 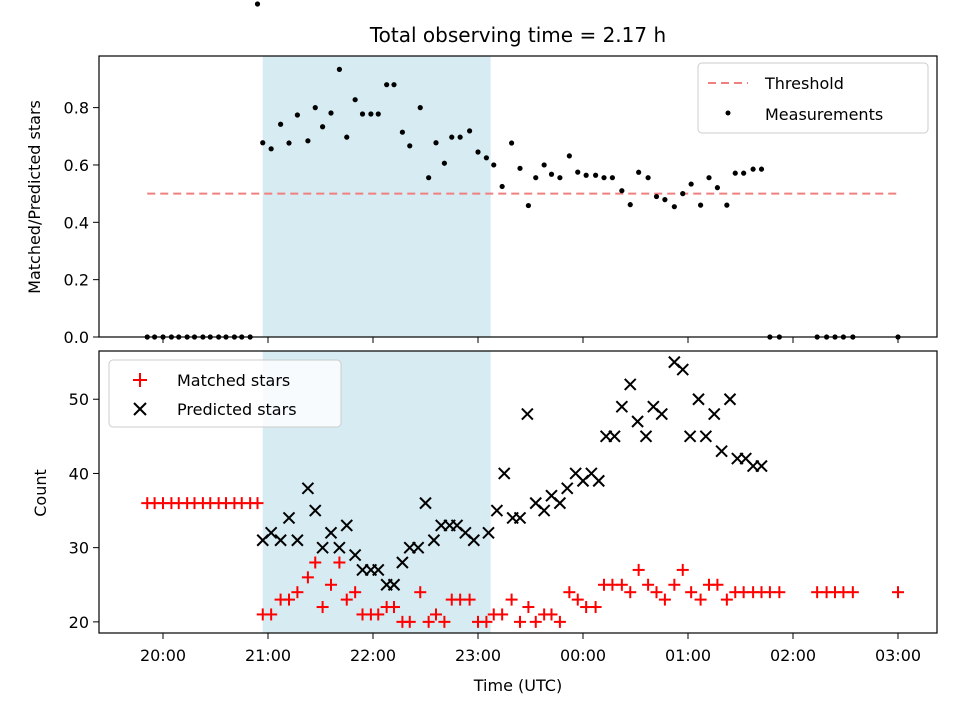 I want to click on top-y-tick-label: 0.2, so click(x=76, y=280).